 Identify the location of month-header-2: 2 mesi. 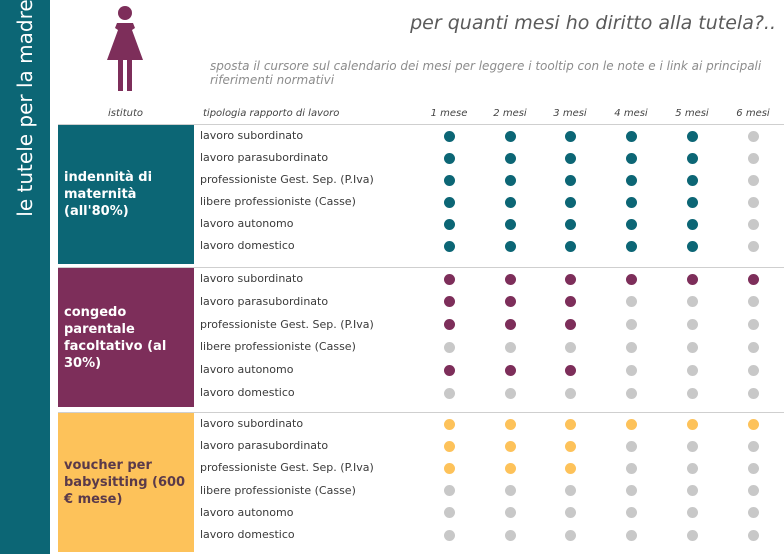
(510, 113).